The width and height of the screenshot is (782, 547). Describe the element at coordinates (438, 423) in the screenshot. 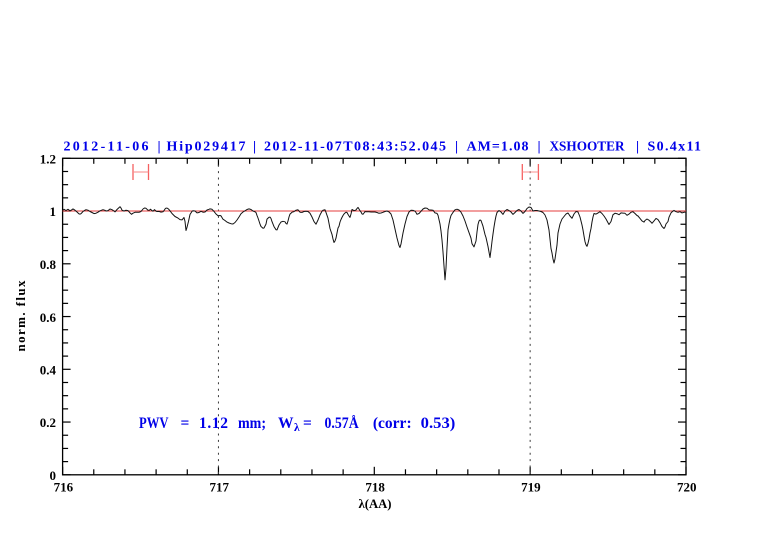

I see `svg-text: 0.53)` at that location.